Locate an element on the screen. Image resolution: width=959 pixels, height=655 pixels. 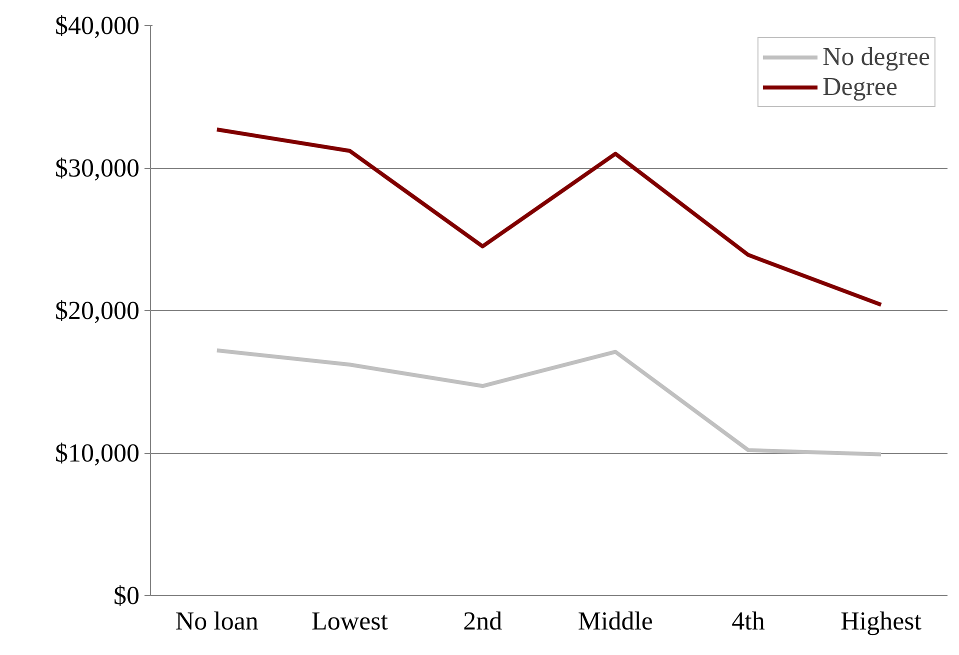
x-tick-label: Middle is located at coordinates (615, 621).